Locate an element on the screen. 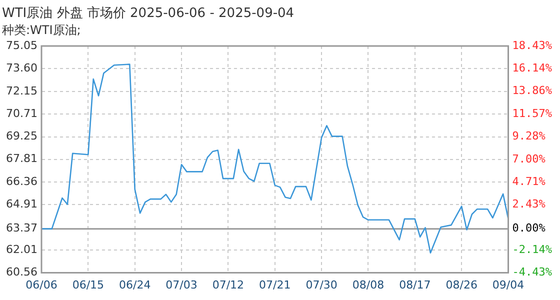 The height and width of the screenshot is (300, 560). x-tick-label: 07/12 is located at coordinates (228, 285).